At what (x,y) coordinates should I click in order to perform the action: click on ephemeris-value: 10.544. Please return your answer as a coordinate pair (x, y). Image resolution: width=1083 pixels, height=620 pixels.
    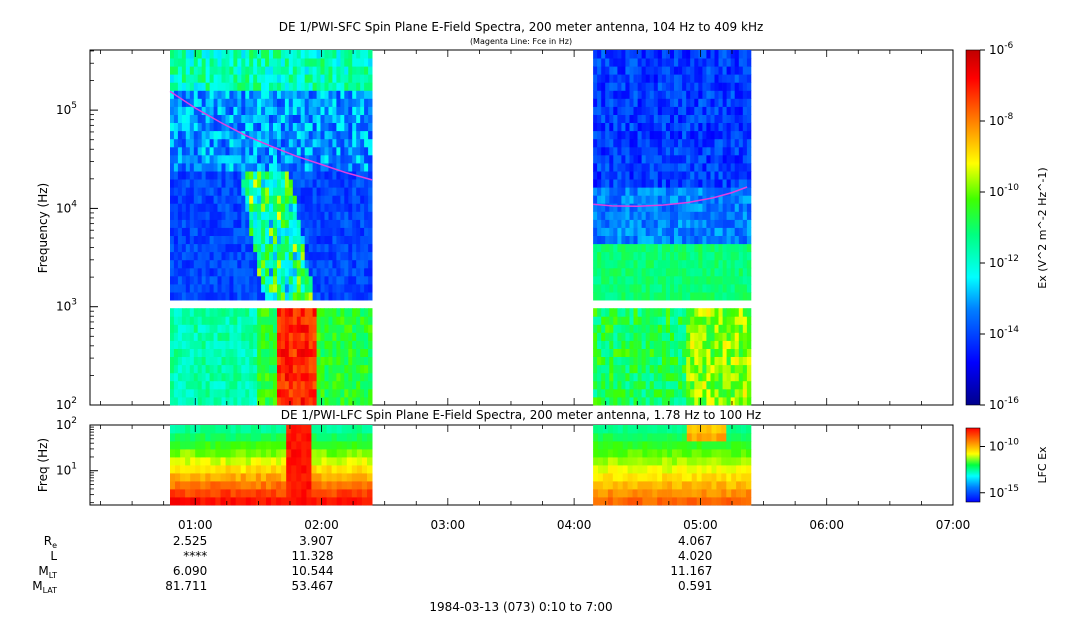
    Looking at the image, I should click on (313, 571).